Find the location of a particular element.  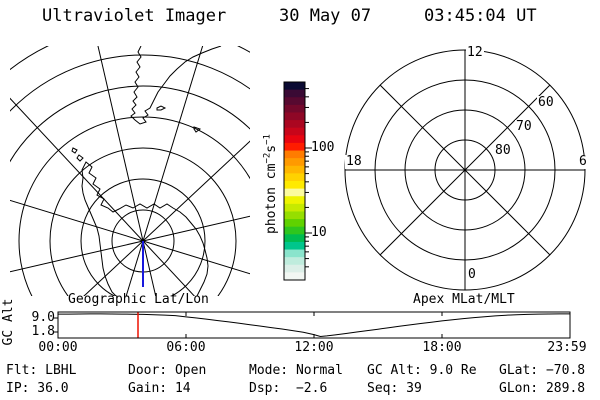

status-door: Door: Open is located at coordinates (167, 370).